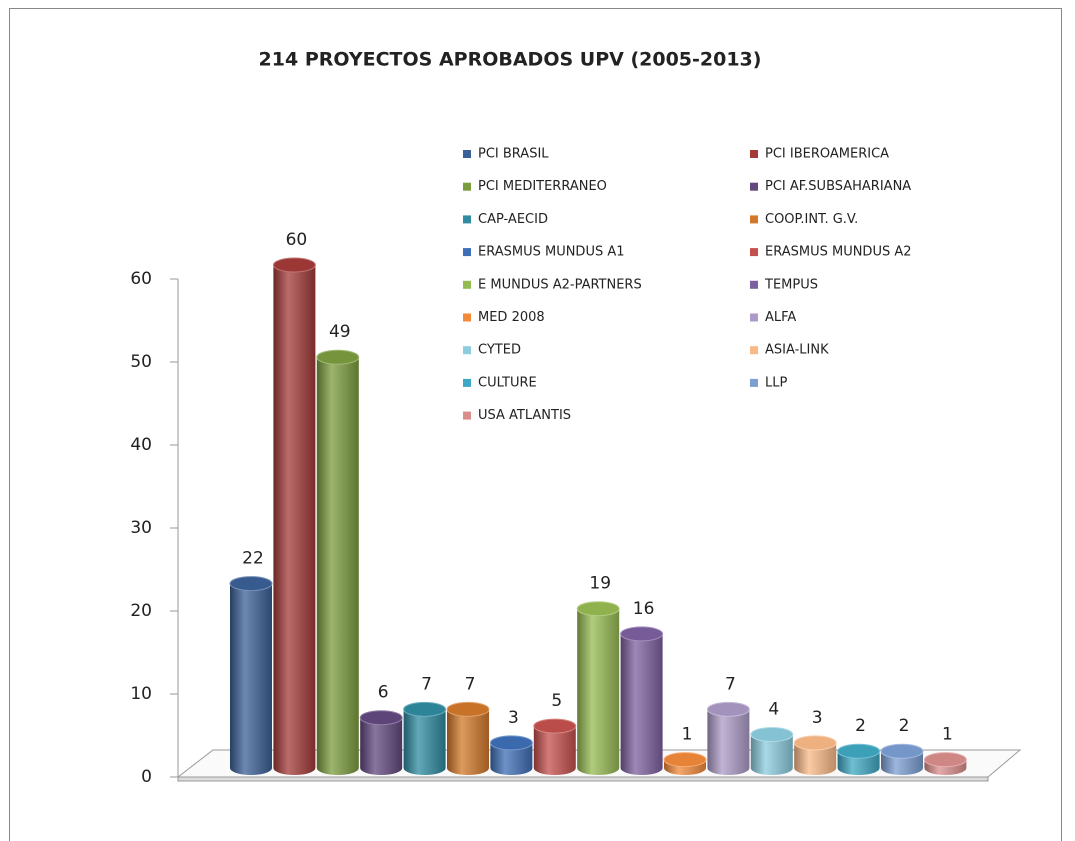  What do you see at coordinates (340, 332) in the screenshot?
I see `data-label: 49` at bounding box center [340, 332].